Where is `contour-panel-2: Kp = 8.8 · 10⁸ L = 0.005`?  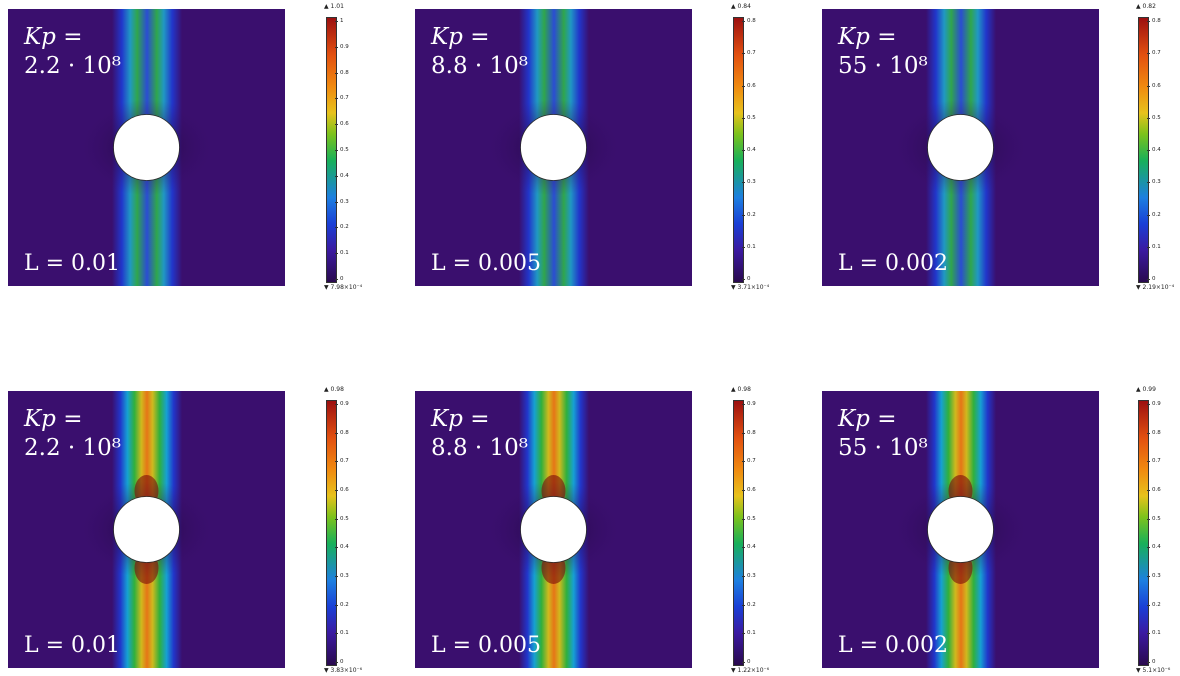 contour-panel-2: Kp = 8.8 · 10⁸ L = 0.005 is located at coordinates (553, 147).